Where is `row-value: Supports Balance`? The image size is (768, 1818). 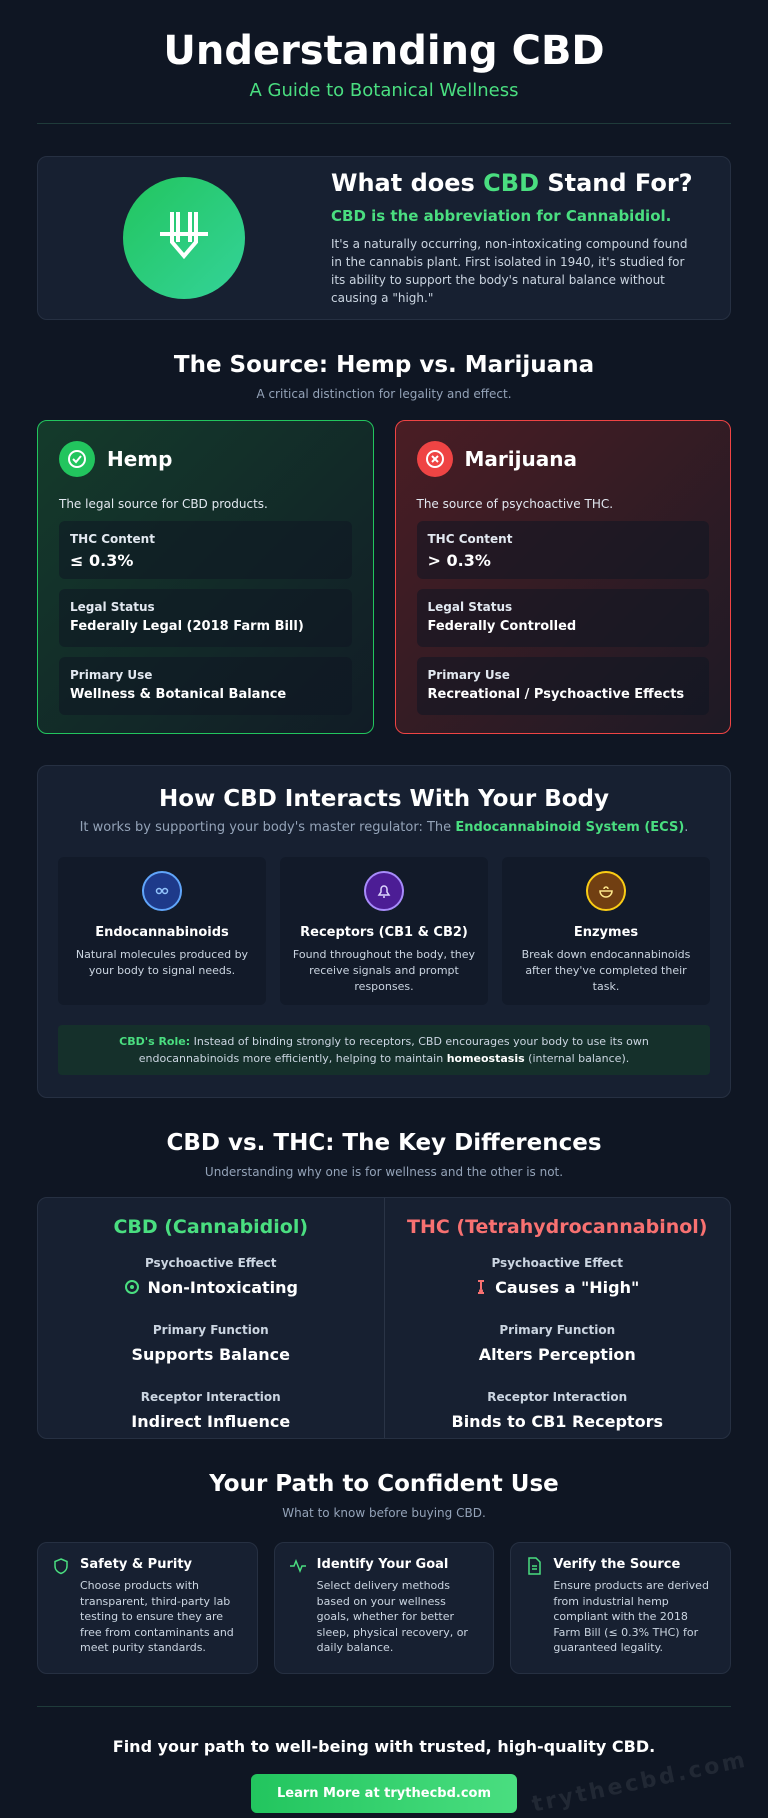 row-value: Supports Balance is located at coordinates (210, 1354).